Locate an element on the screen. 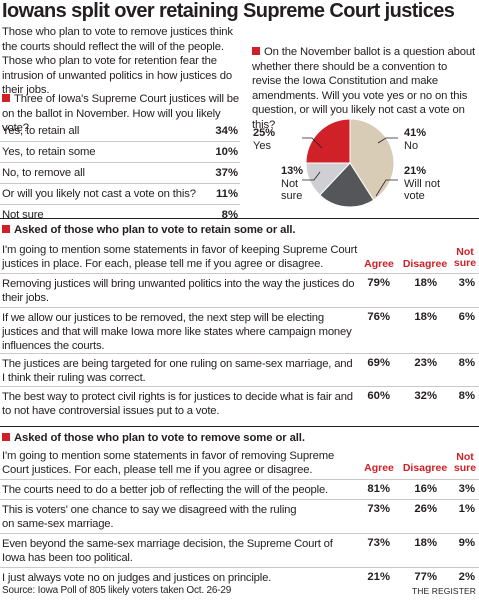  remove-disagree-value: 18% is located at coordinates (425, 543).